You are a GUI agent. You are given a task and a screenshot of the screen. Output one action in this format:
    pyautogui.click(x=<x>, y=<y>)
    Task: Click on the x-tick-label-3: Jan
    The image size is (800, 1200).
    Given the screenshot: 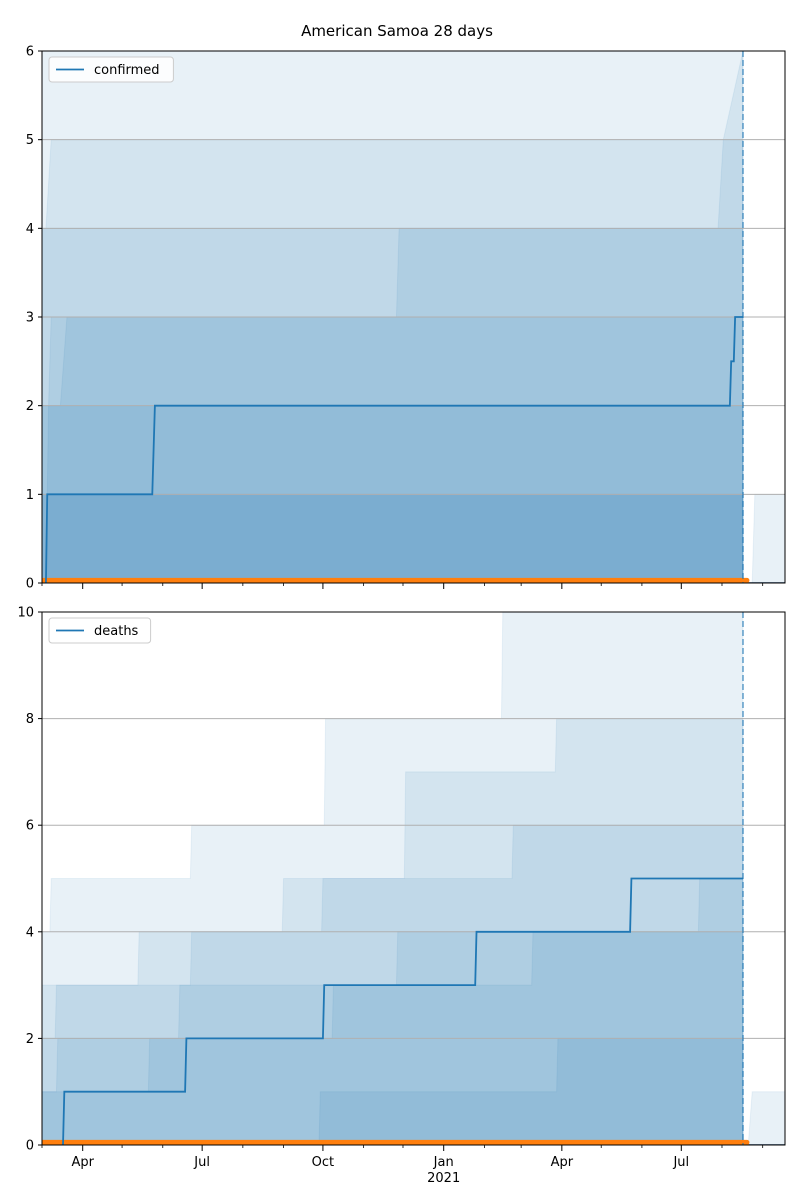 What is the action you would take?
    pyautogui.click(x=443, y=1162)
    